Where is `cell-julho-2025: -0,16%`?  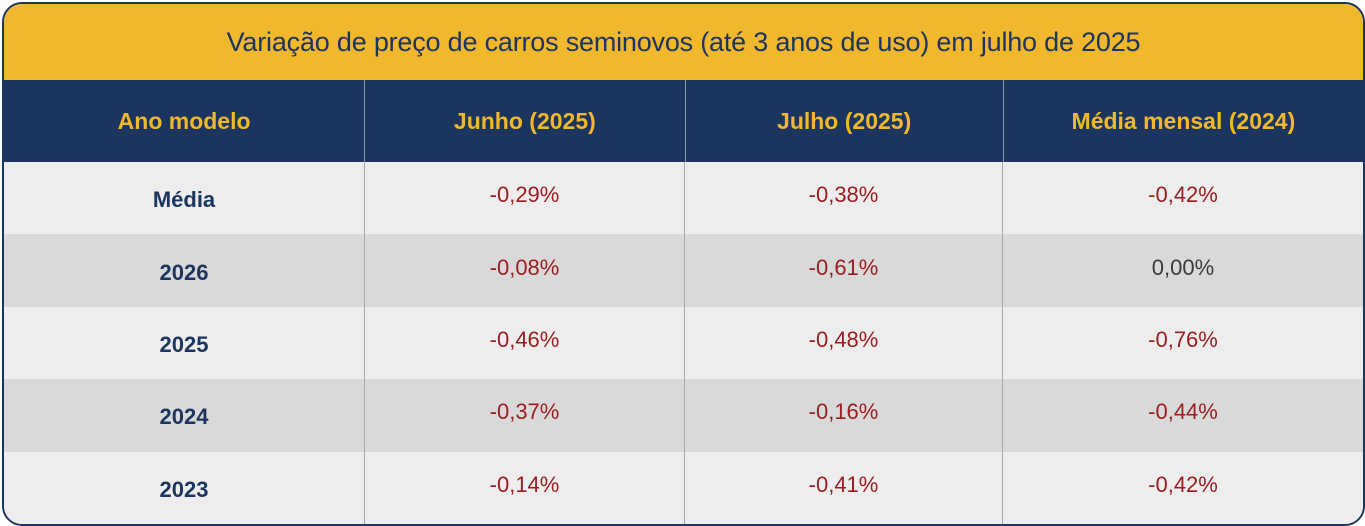
cell-julho-2025: -0,16% is located at coordinates (844, 415).